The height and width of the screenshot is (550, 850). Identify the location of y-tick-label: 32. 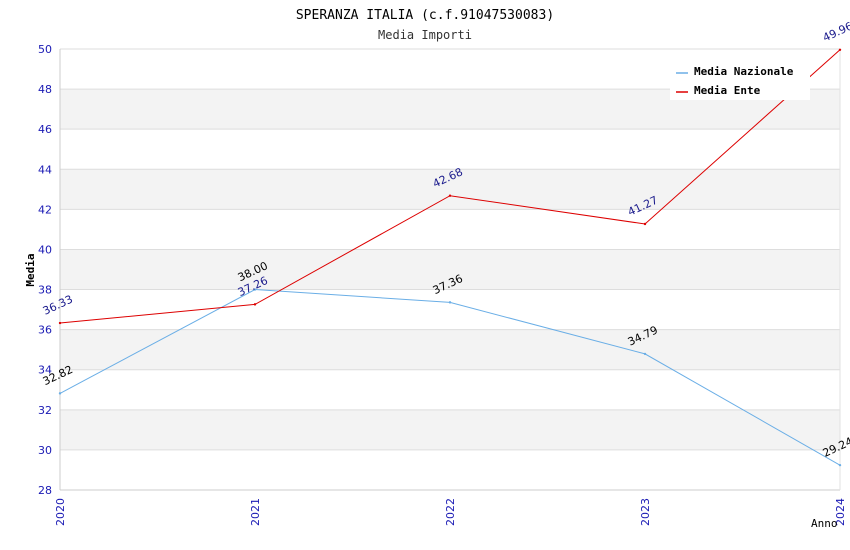
(45, 410).